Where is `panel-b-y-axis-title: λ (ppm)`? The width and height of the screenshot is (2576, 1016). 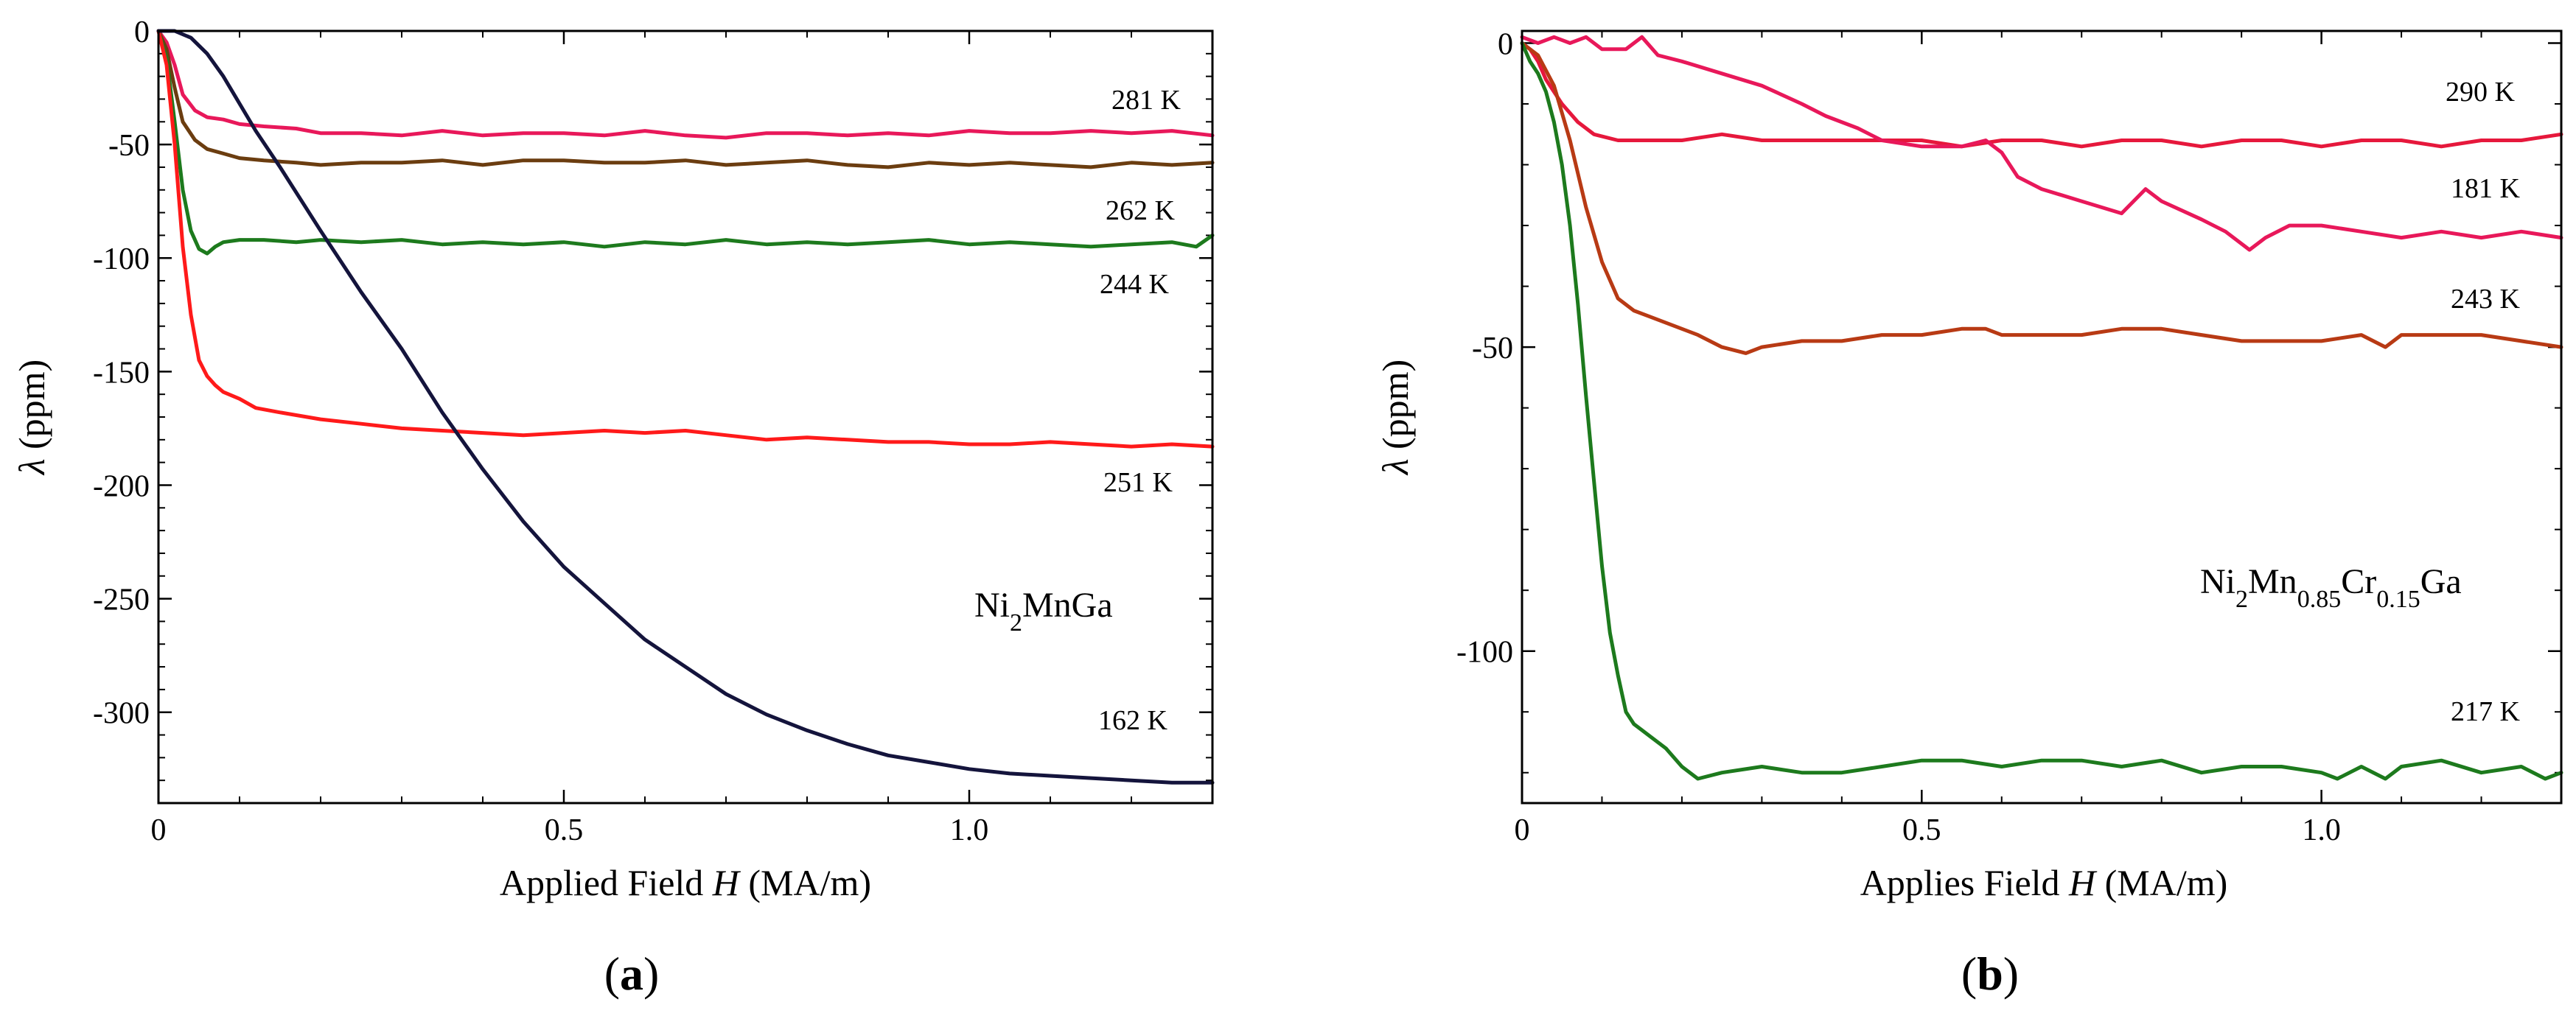 panel-b-y-axis-title: λ (ppm) is located at coordinates (1395, 418).